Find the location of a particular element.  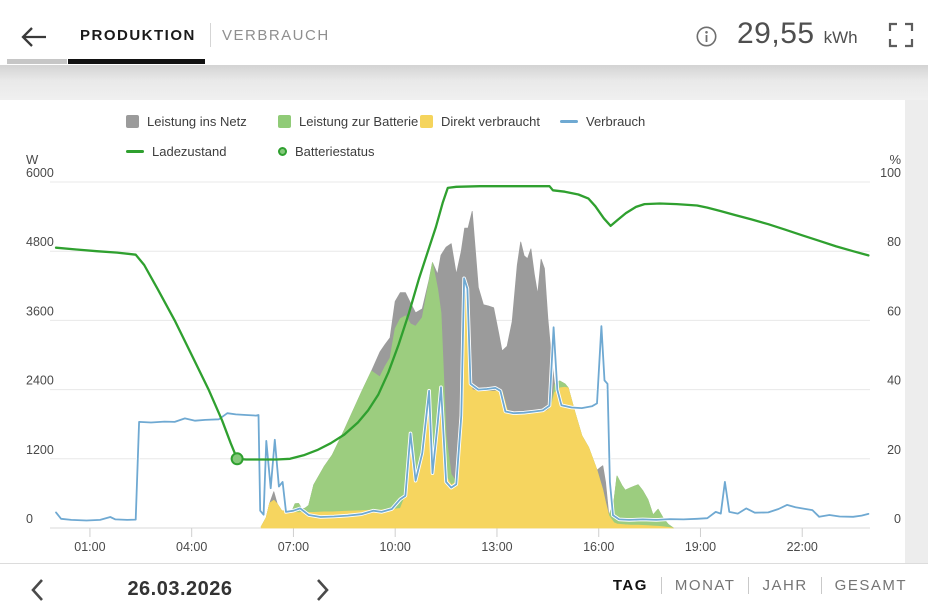

range-tab-tag: TAG is located at coordinates (630, 585).